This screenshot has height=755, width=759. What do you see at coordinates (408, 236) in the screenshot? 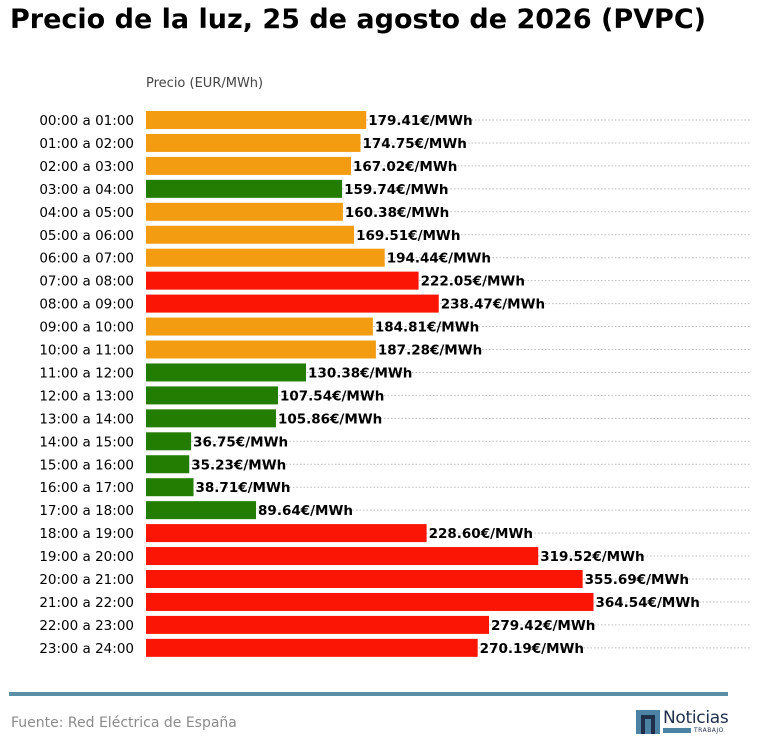
I see `value-label: 169.51€/MWh` at bounding box center [408, 236].